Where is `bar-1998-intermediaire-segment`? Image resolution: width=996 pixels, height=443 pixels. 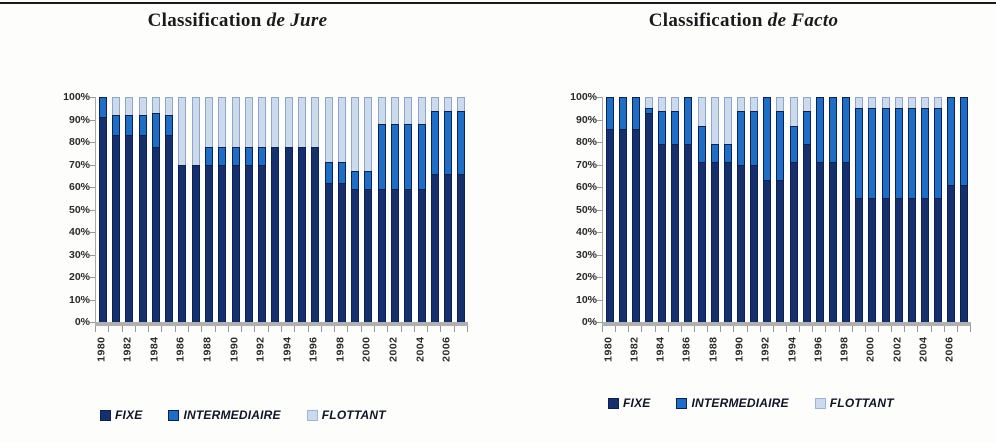
bar-1998-intermediaire-segment is located at coordinates (846, 130).